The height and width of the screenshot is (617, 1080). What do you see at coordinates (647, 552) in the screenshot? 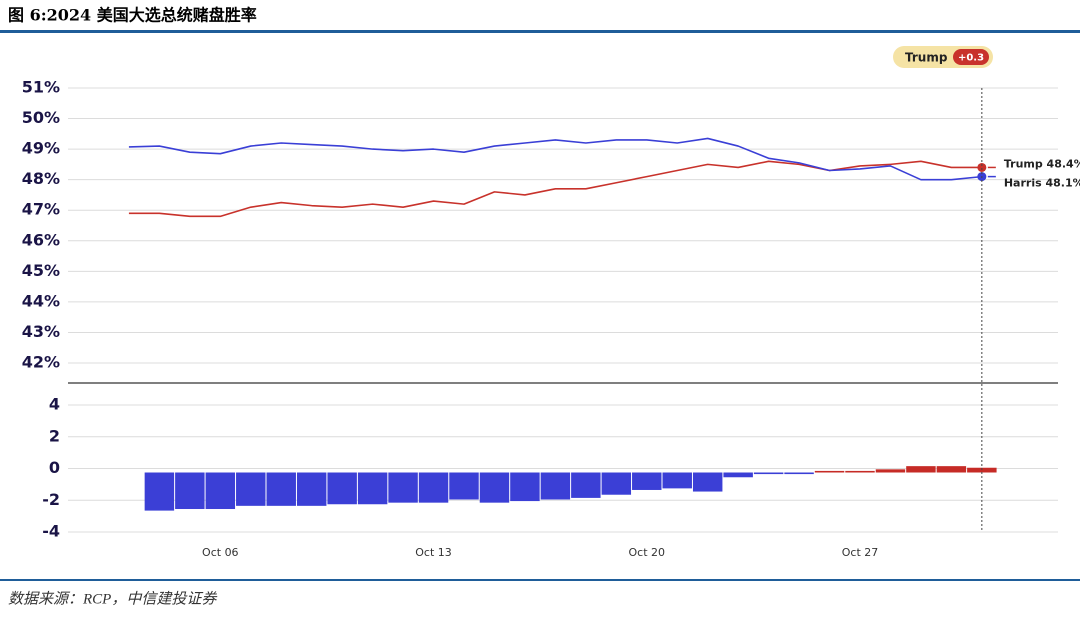
I see `x-tick-label: Oct 20` at bounding box center [647, 552].